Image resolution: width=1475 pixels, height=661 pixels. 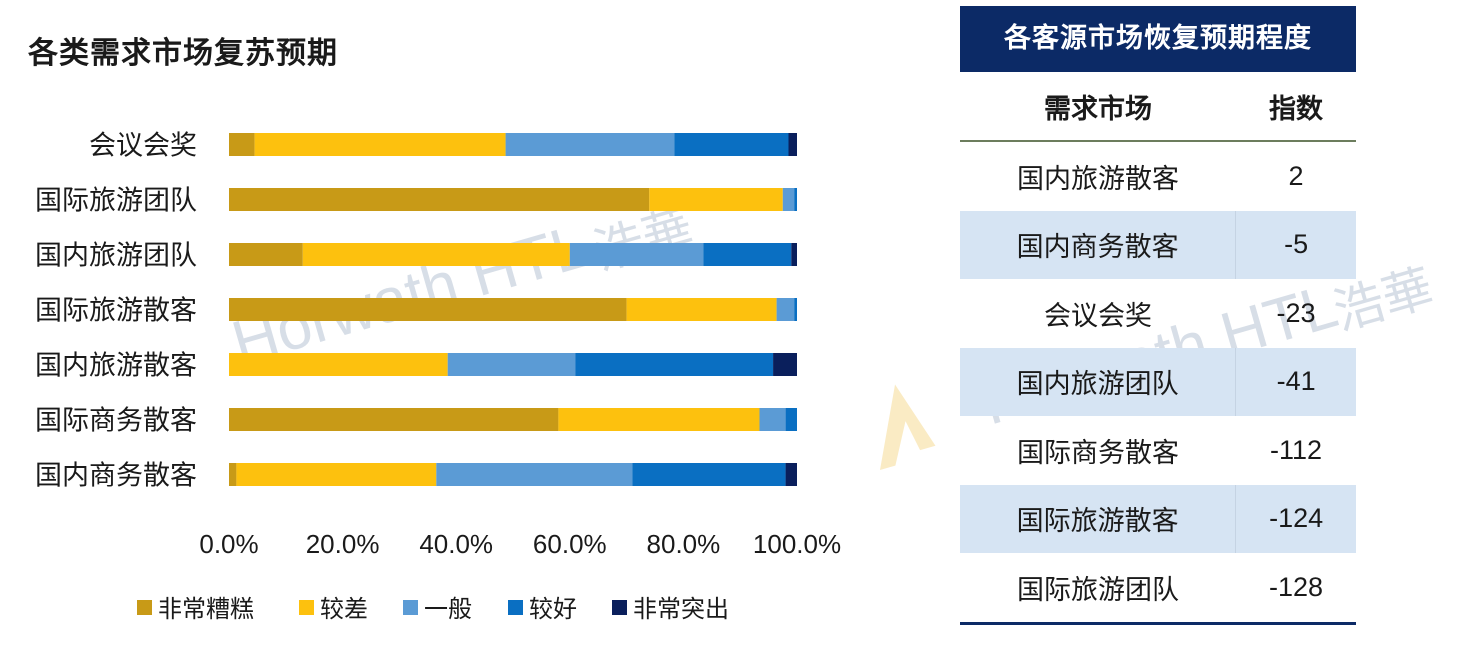 I want to click on legend-label-1: 较差, so click(x=344, y=609).